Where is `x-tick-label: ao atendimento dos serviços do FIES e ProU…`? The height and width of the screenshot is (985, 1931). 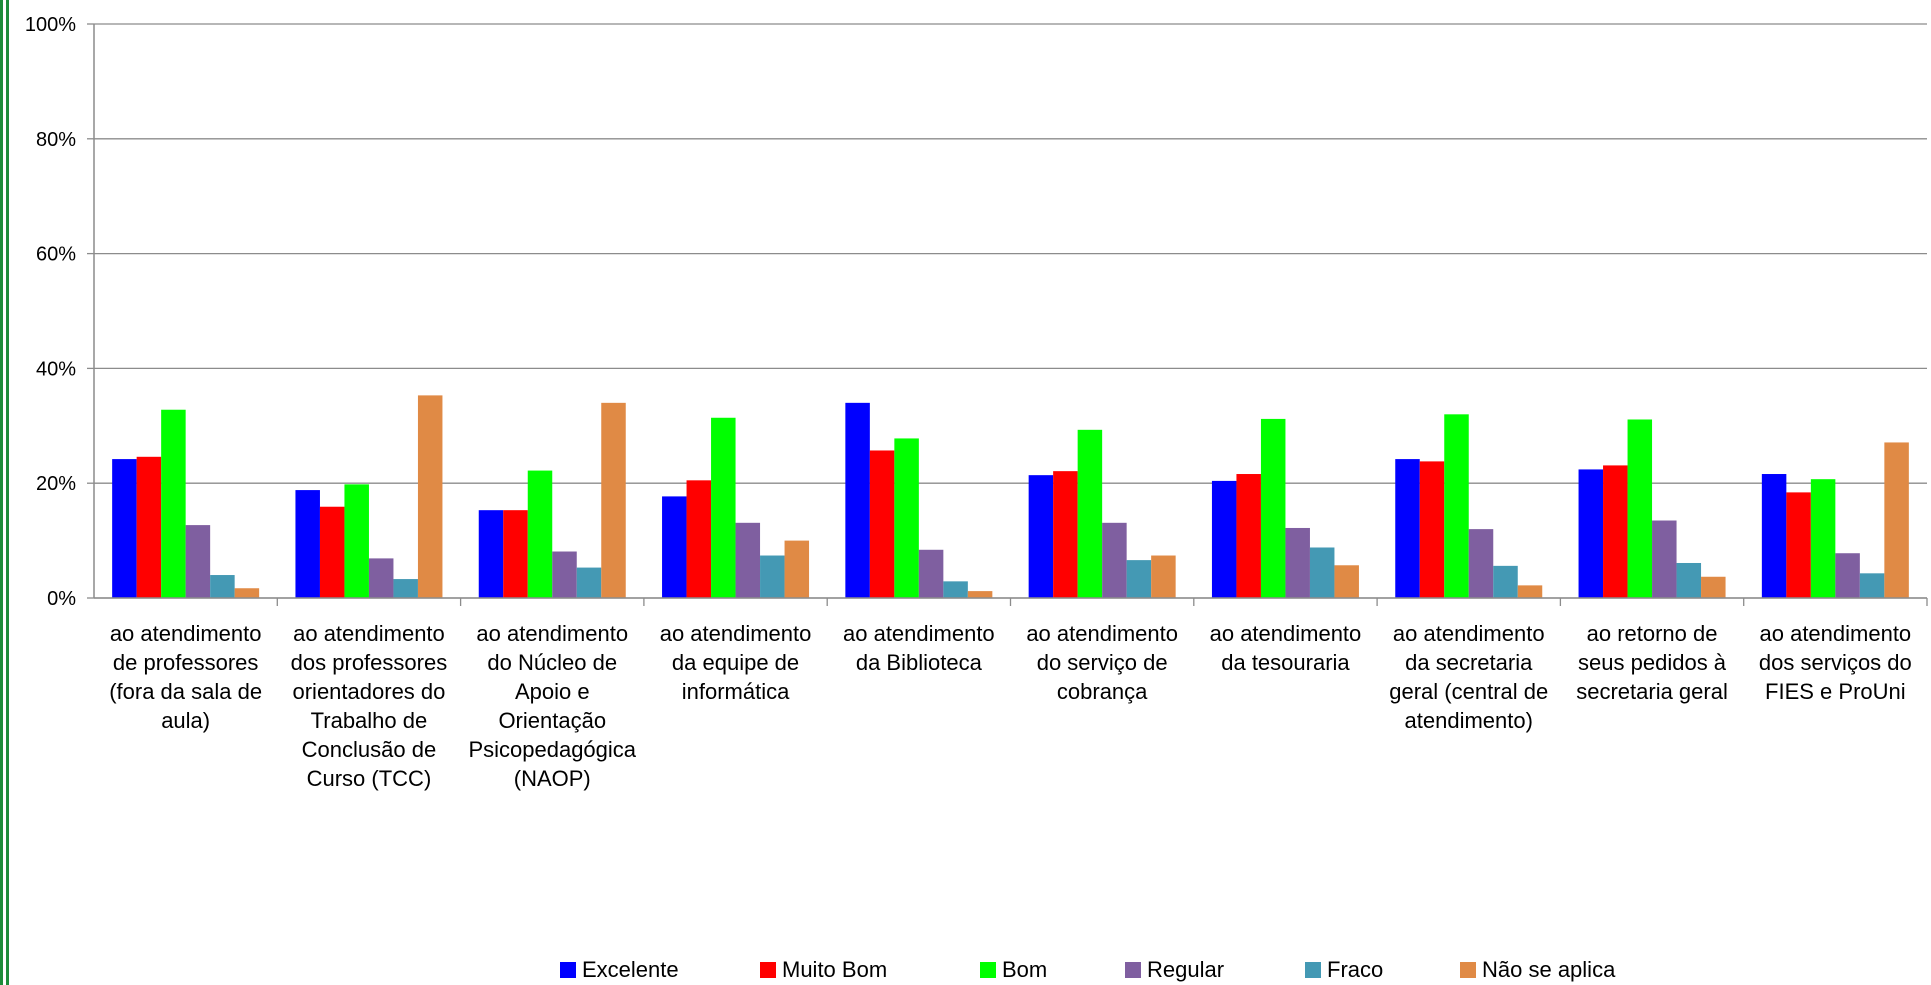
x-tick-label: ao atendimento dos serviços do FIES e ProU… is located at coordinates (1835, 662).